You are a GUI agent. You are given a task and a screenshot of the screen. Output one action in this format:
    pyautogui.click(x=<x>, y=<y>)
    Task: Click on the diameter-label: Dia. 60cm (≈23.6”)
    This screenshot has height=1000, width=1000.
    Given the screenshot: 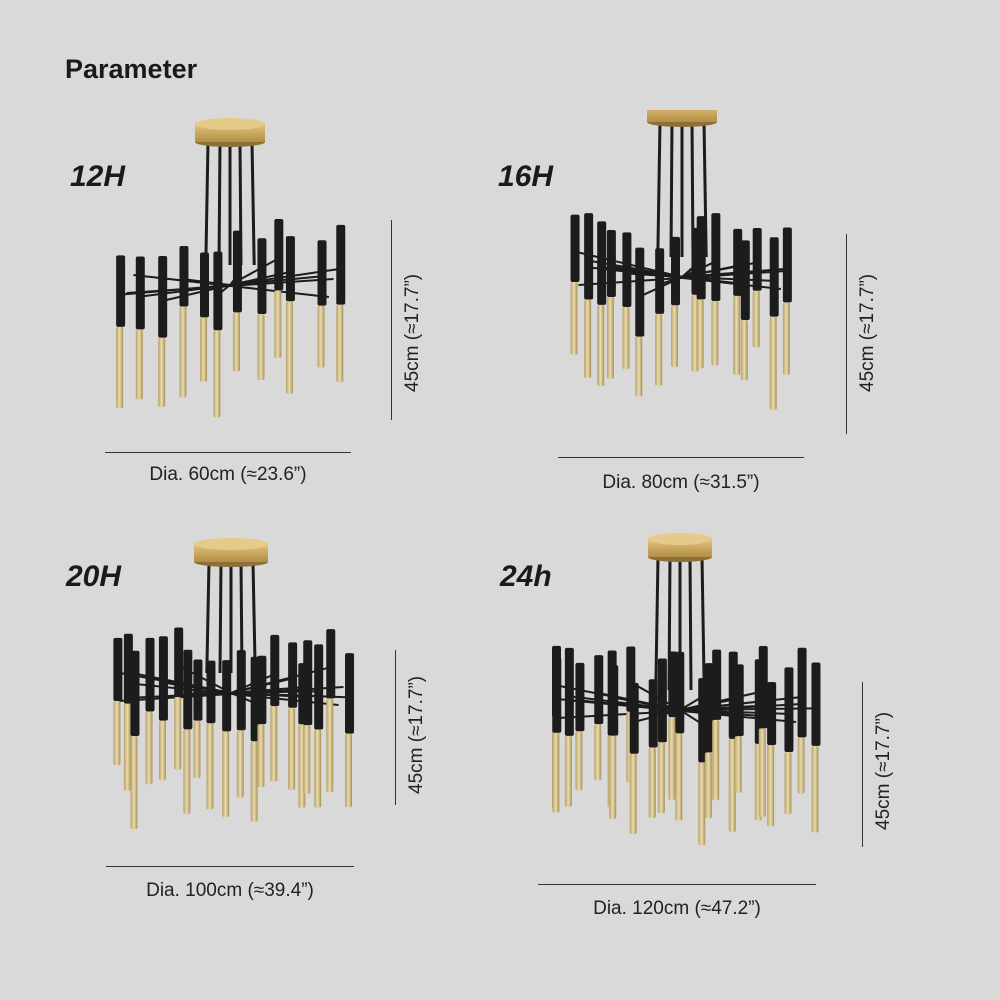 What is the action you would take?
    pyautogui.click(x=228, y=474)
    